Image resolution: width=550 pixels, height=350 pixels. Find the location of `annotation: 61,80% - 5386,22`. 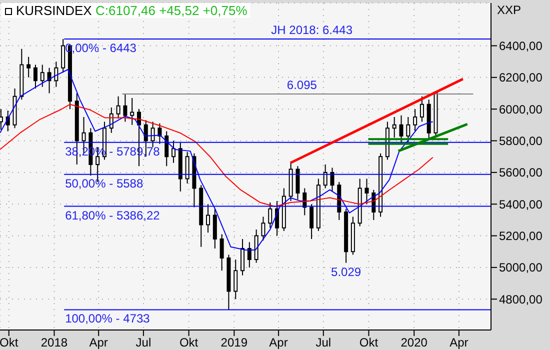

annotation: 61,80% - 5386,22 is located at coordinates (112, 215).